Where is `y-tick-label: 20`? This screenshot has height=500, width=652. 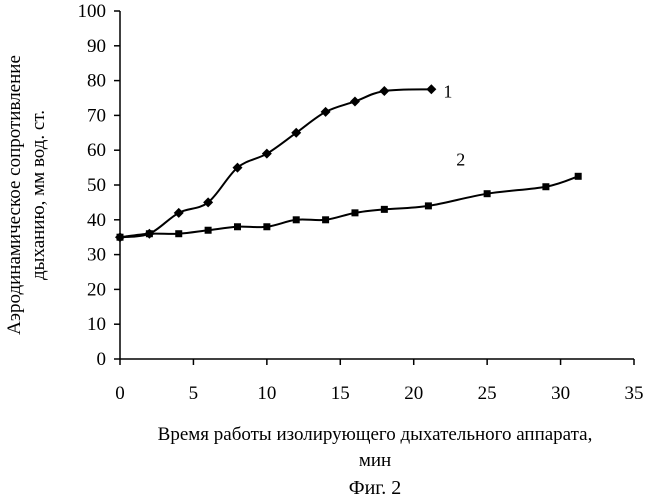 y-tick-label: 20 is located at coordinates (96, 289).